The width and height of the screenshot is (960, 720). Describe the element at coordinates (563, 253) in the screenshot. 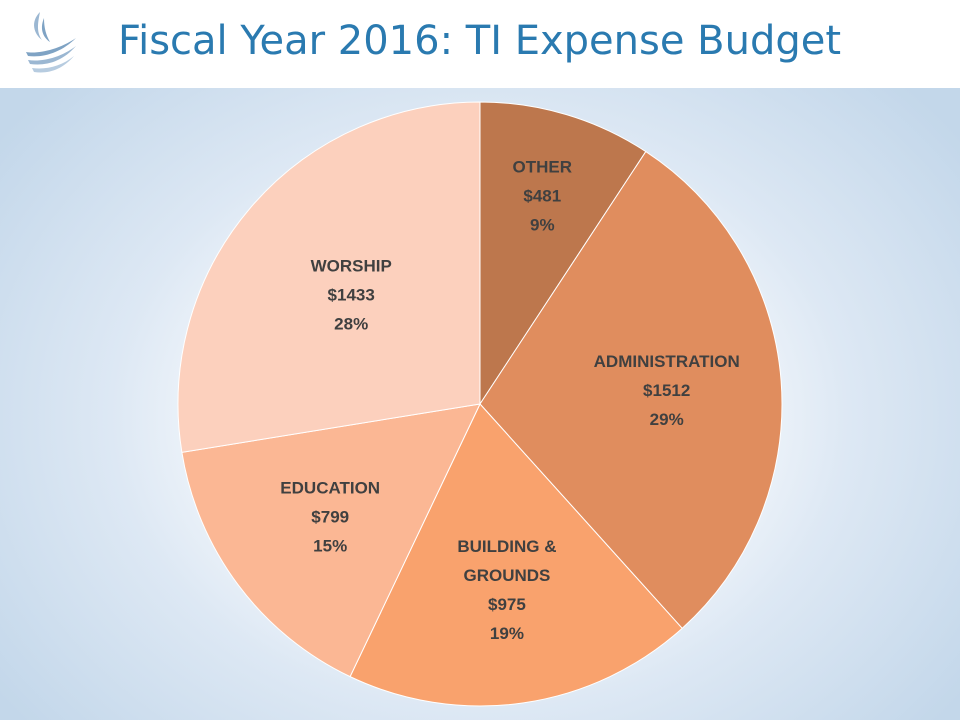

I see `pie-slice-other` at that location.